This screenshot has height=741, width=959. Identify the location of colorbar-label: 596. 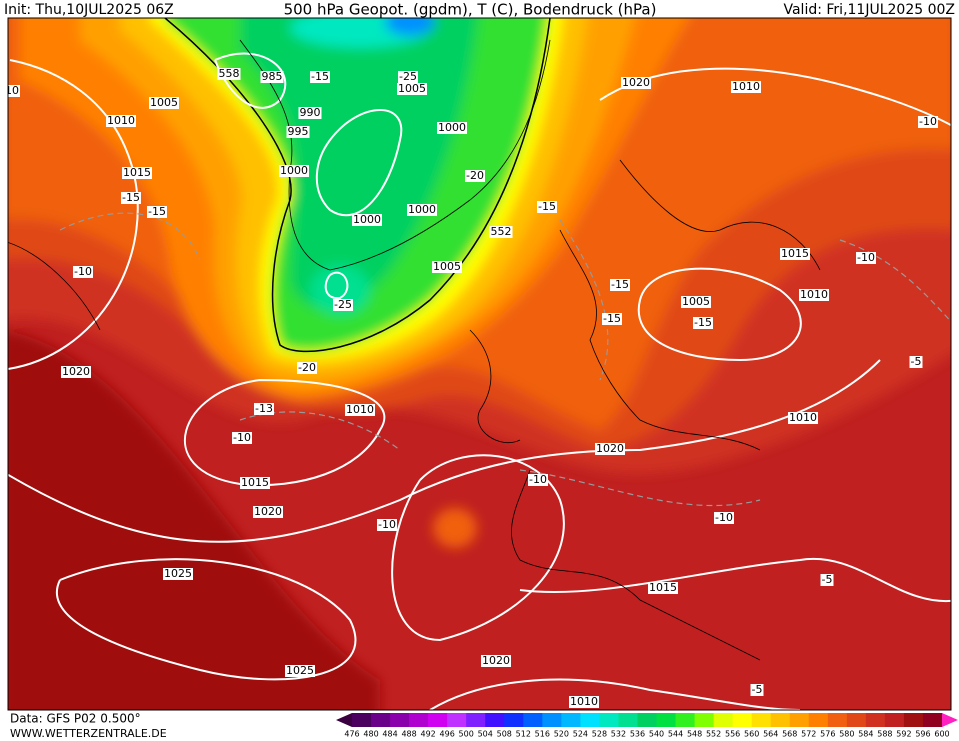
(922, 734).